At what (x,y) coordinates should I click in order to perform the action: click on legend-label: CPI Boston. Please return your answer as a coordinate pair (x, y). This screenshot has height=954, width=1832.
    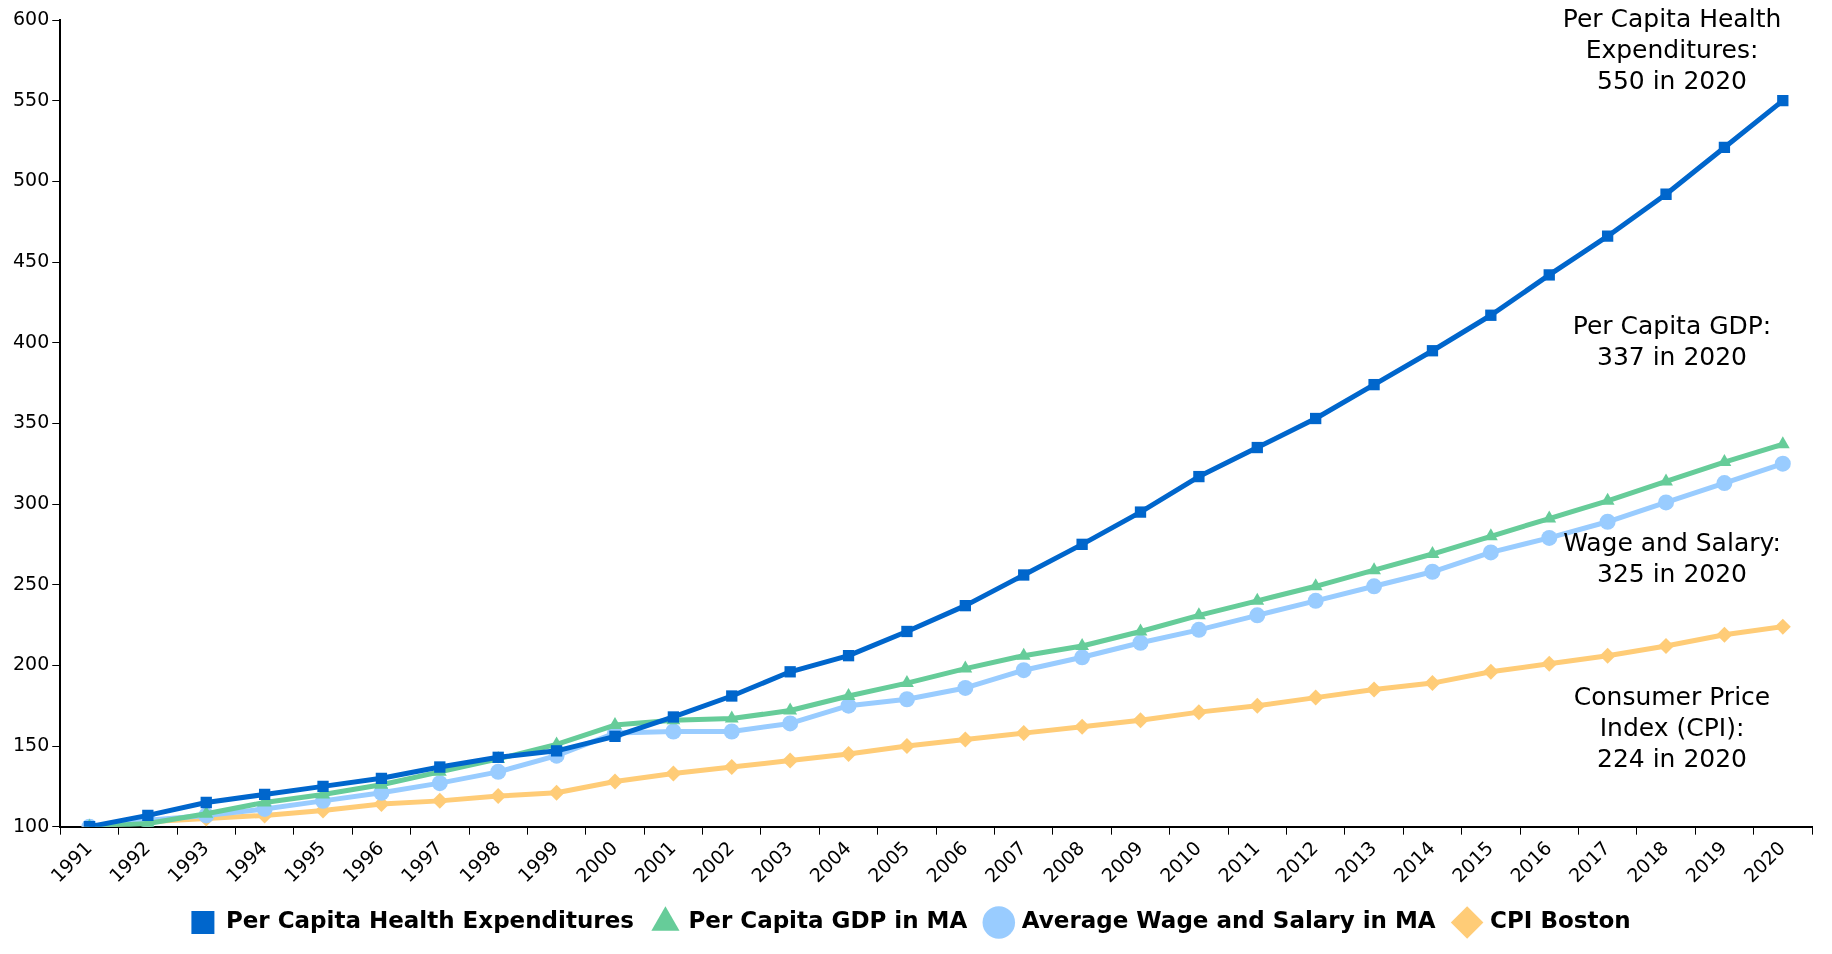
    Looking at the image, I should click on (1560, 920).